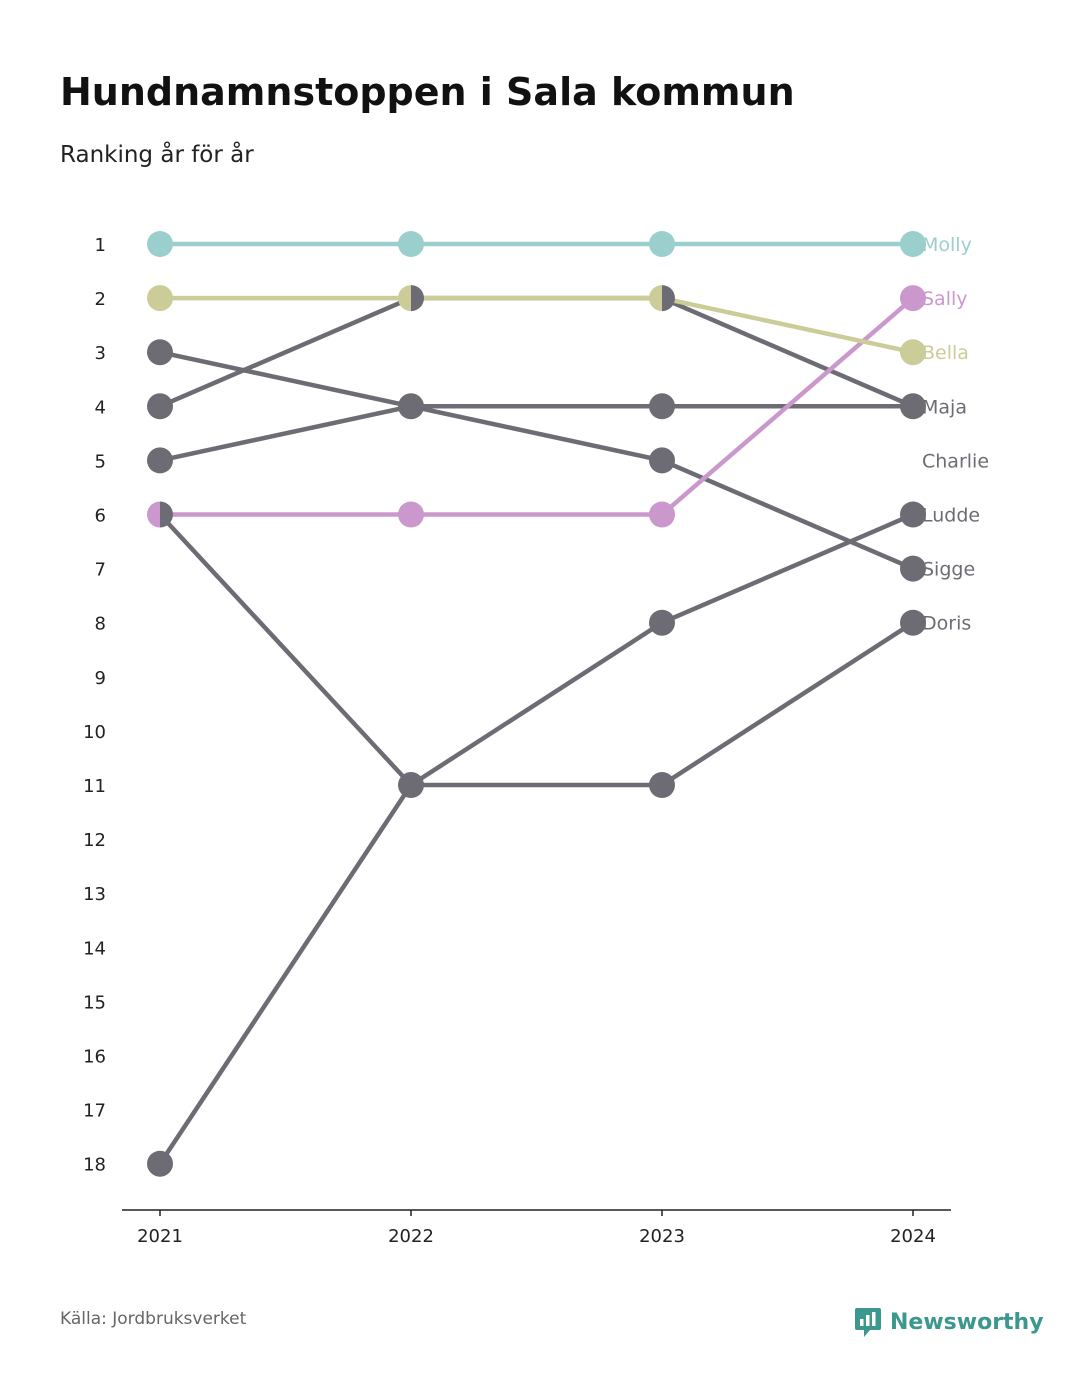  What do you see at coordinates (100, 461) in the screenshot?
I see `y-tick-label: 5` at bounding box center [100, 461].